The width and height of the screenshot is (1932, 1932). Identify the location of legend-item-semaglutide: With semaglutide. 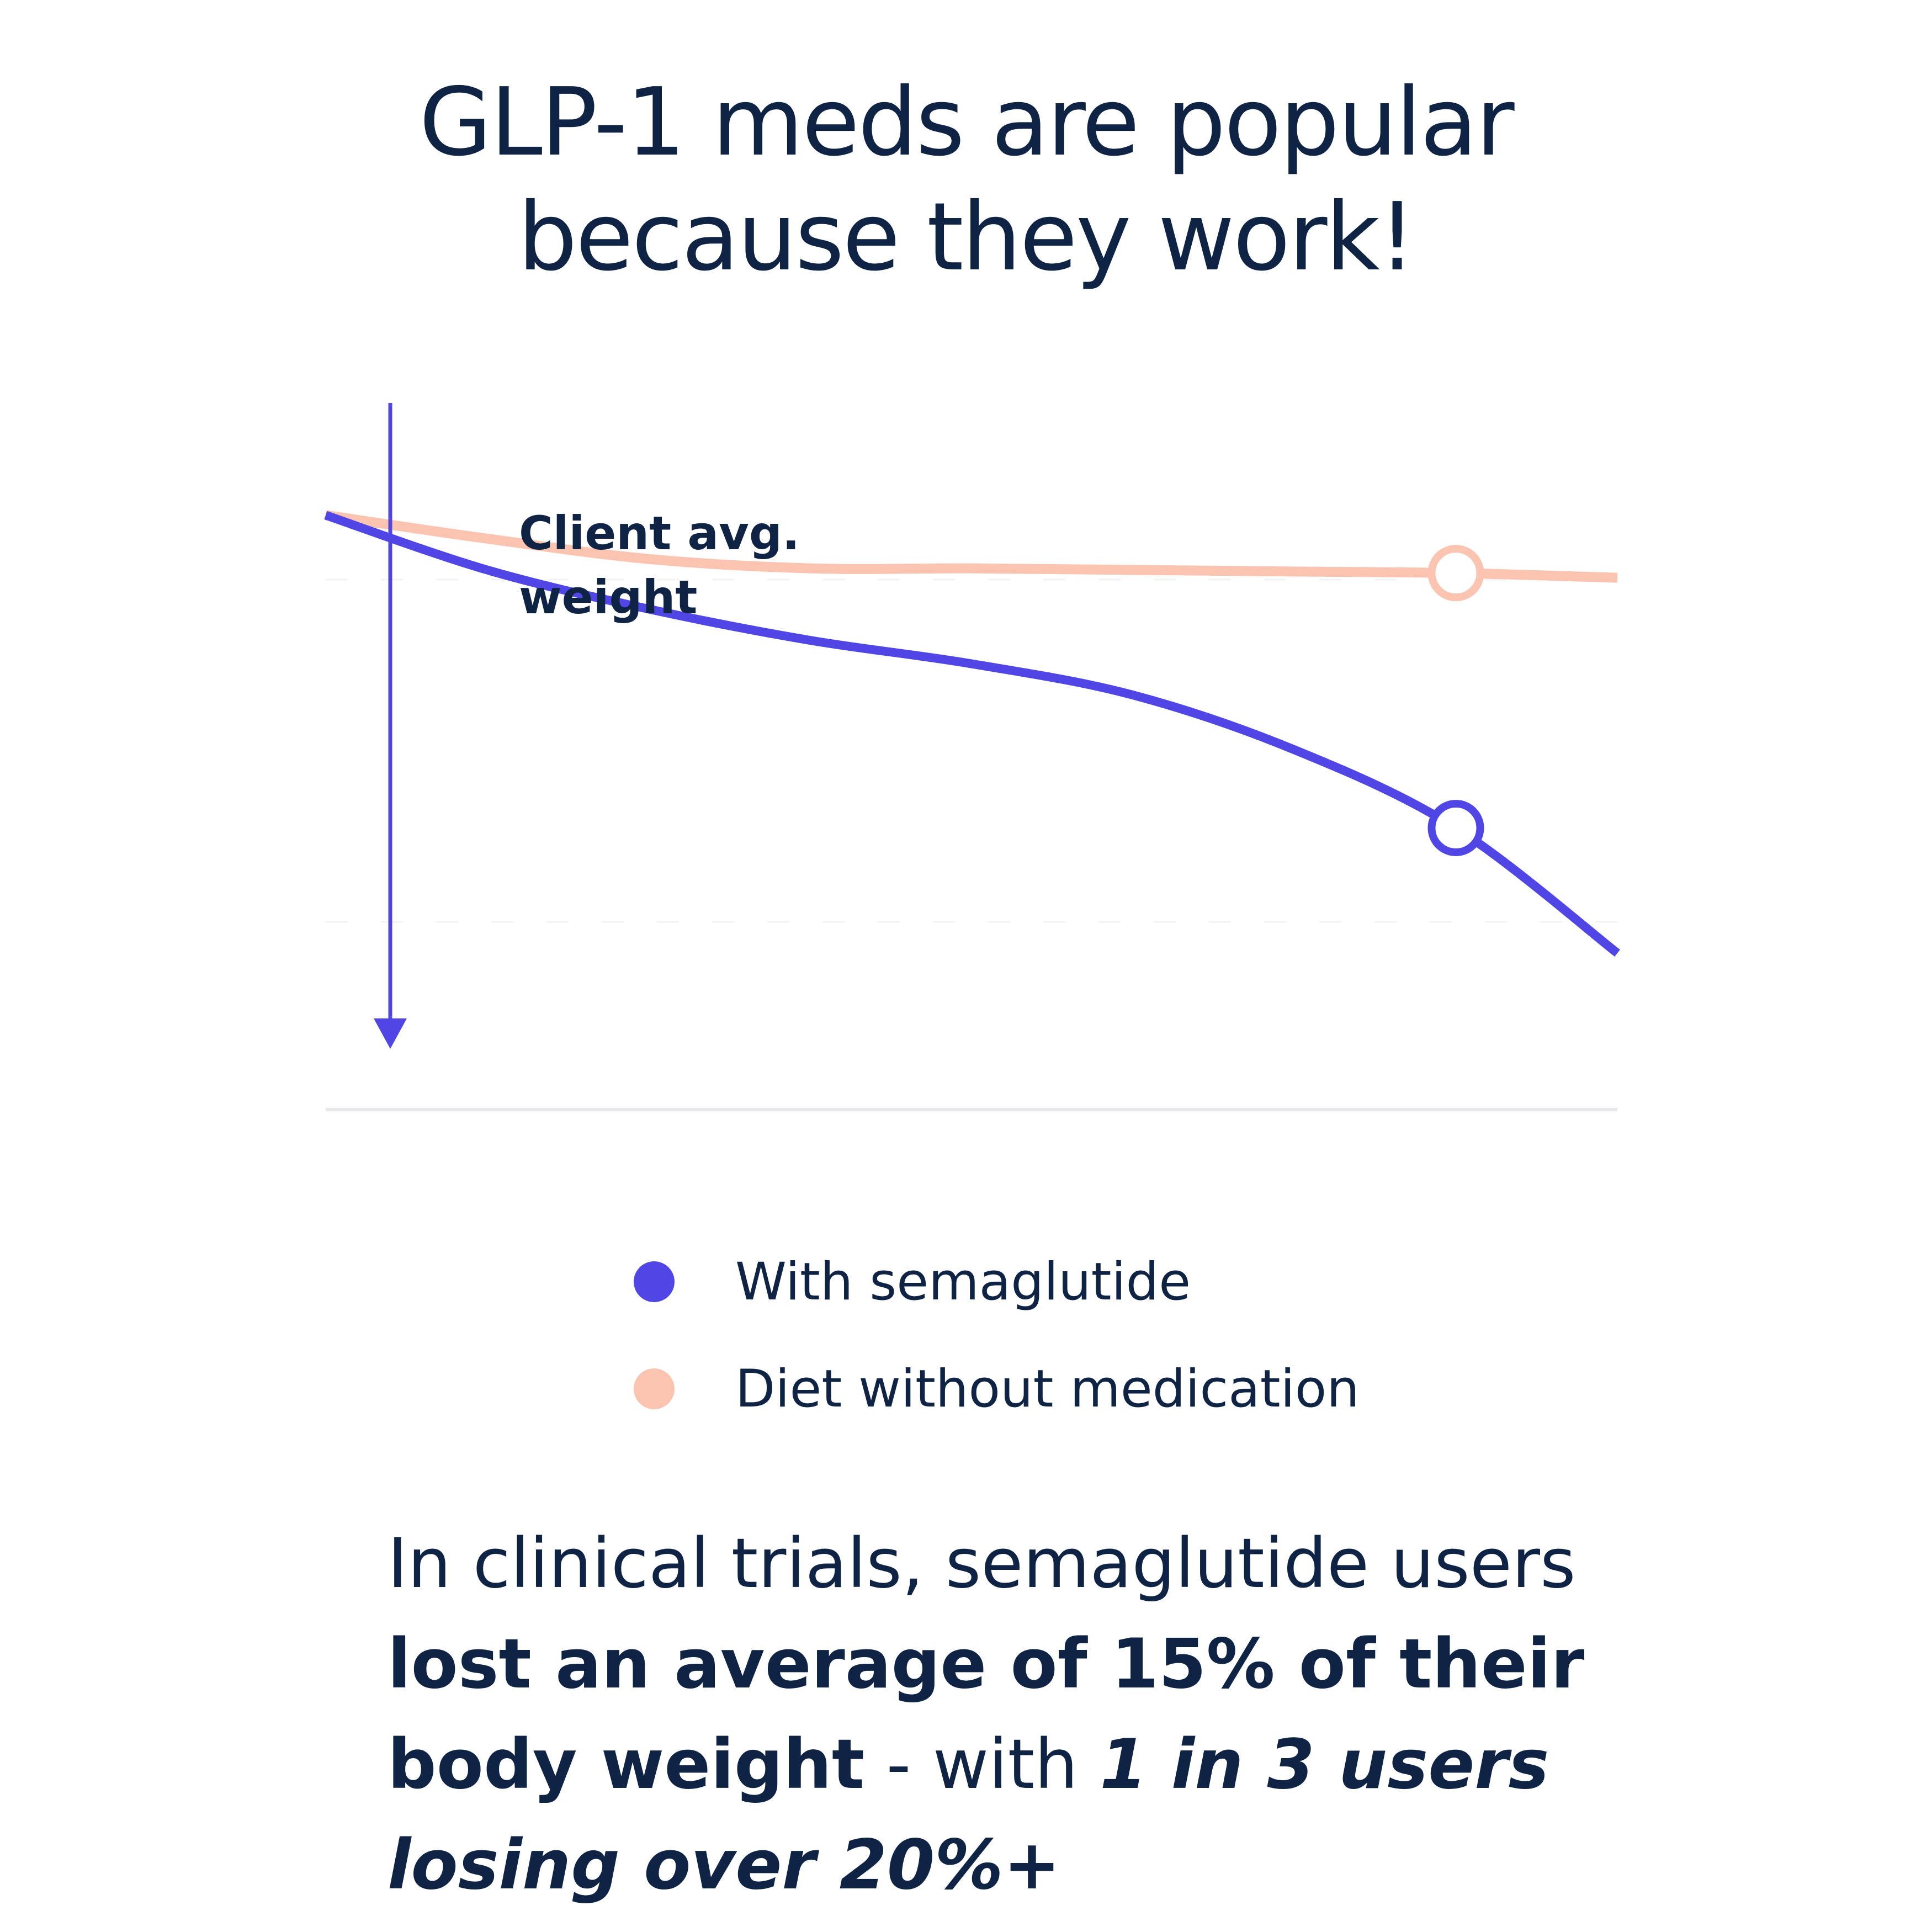
(997, 1282).